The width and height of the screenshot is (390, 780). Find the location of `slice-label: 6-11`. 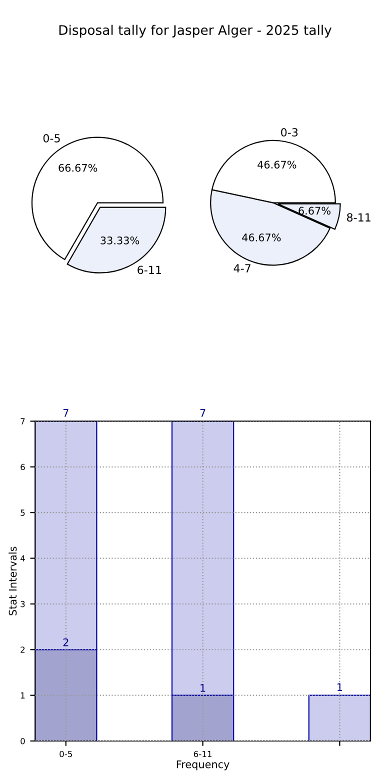

slice-label: 6-11 is located at coordinates (150, 270).